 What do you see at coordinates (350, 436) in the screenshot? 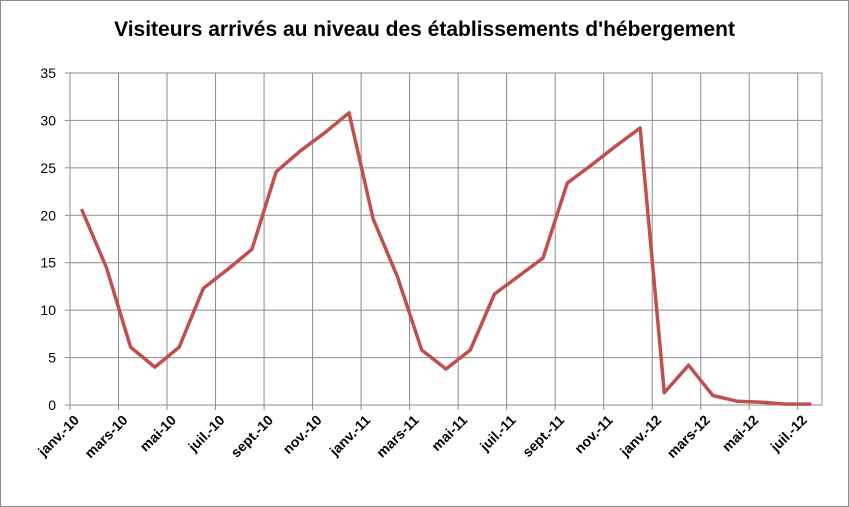
I see `x-tick-label: janv.-11` at bounding box center [350, 436].